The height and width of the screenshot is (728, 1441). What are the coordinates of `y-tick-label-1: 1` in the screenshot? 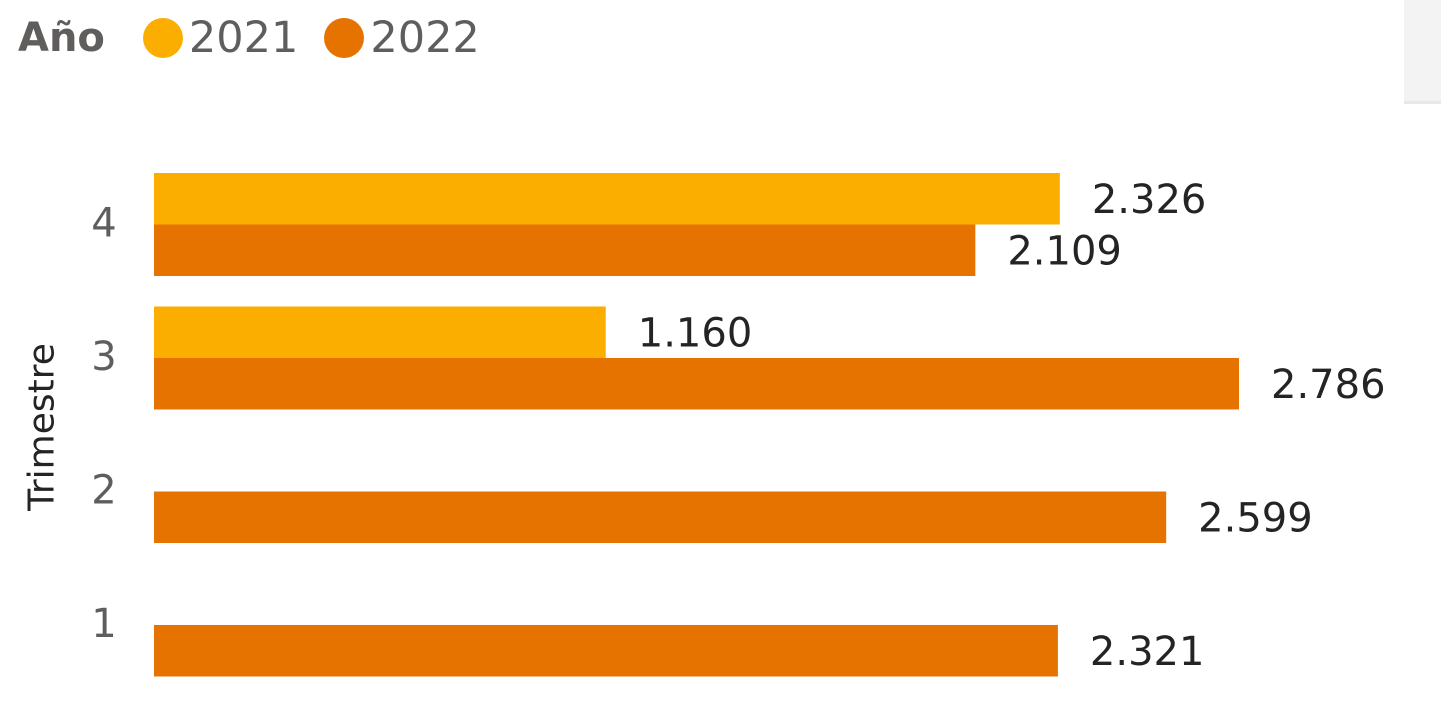 It's located at (103, 624).